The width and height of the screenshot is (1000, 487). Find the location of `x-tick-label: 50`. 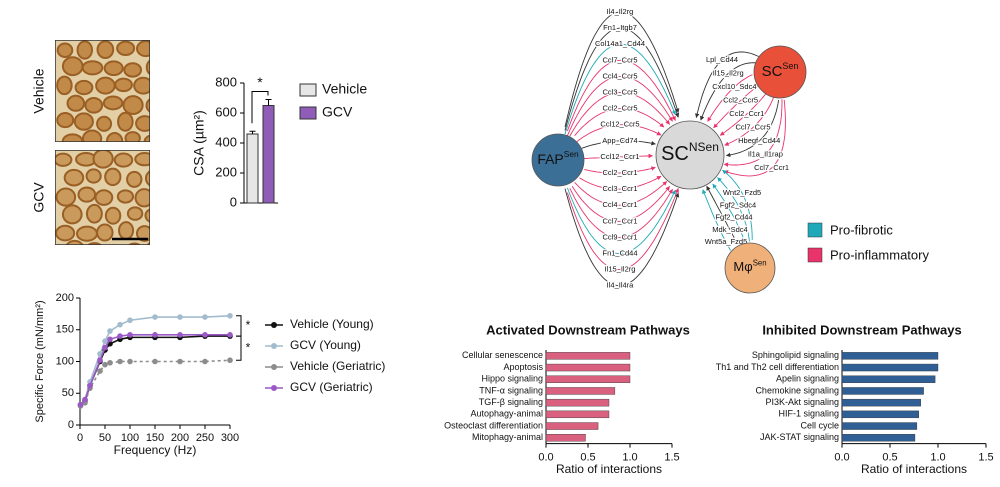

x-tick-label: 50 is located at coordinates (105, 438).